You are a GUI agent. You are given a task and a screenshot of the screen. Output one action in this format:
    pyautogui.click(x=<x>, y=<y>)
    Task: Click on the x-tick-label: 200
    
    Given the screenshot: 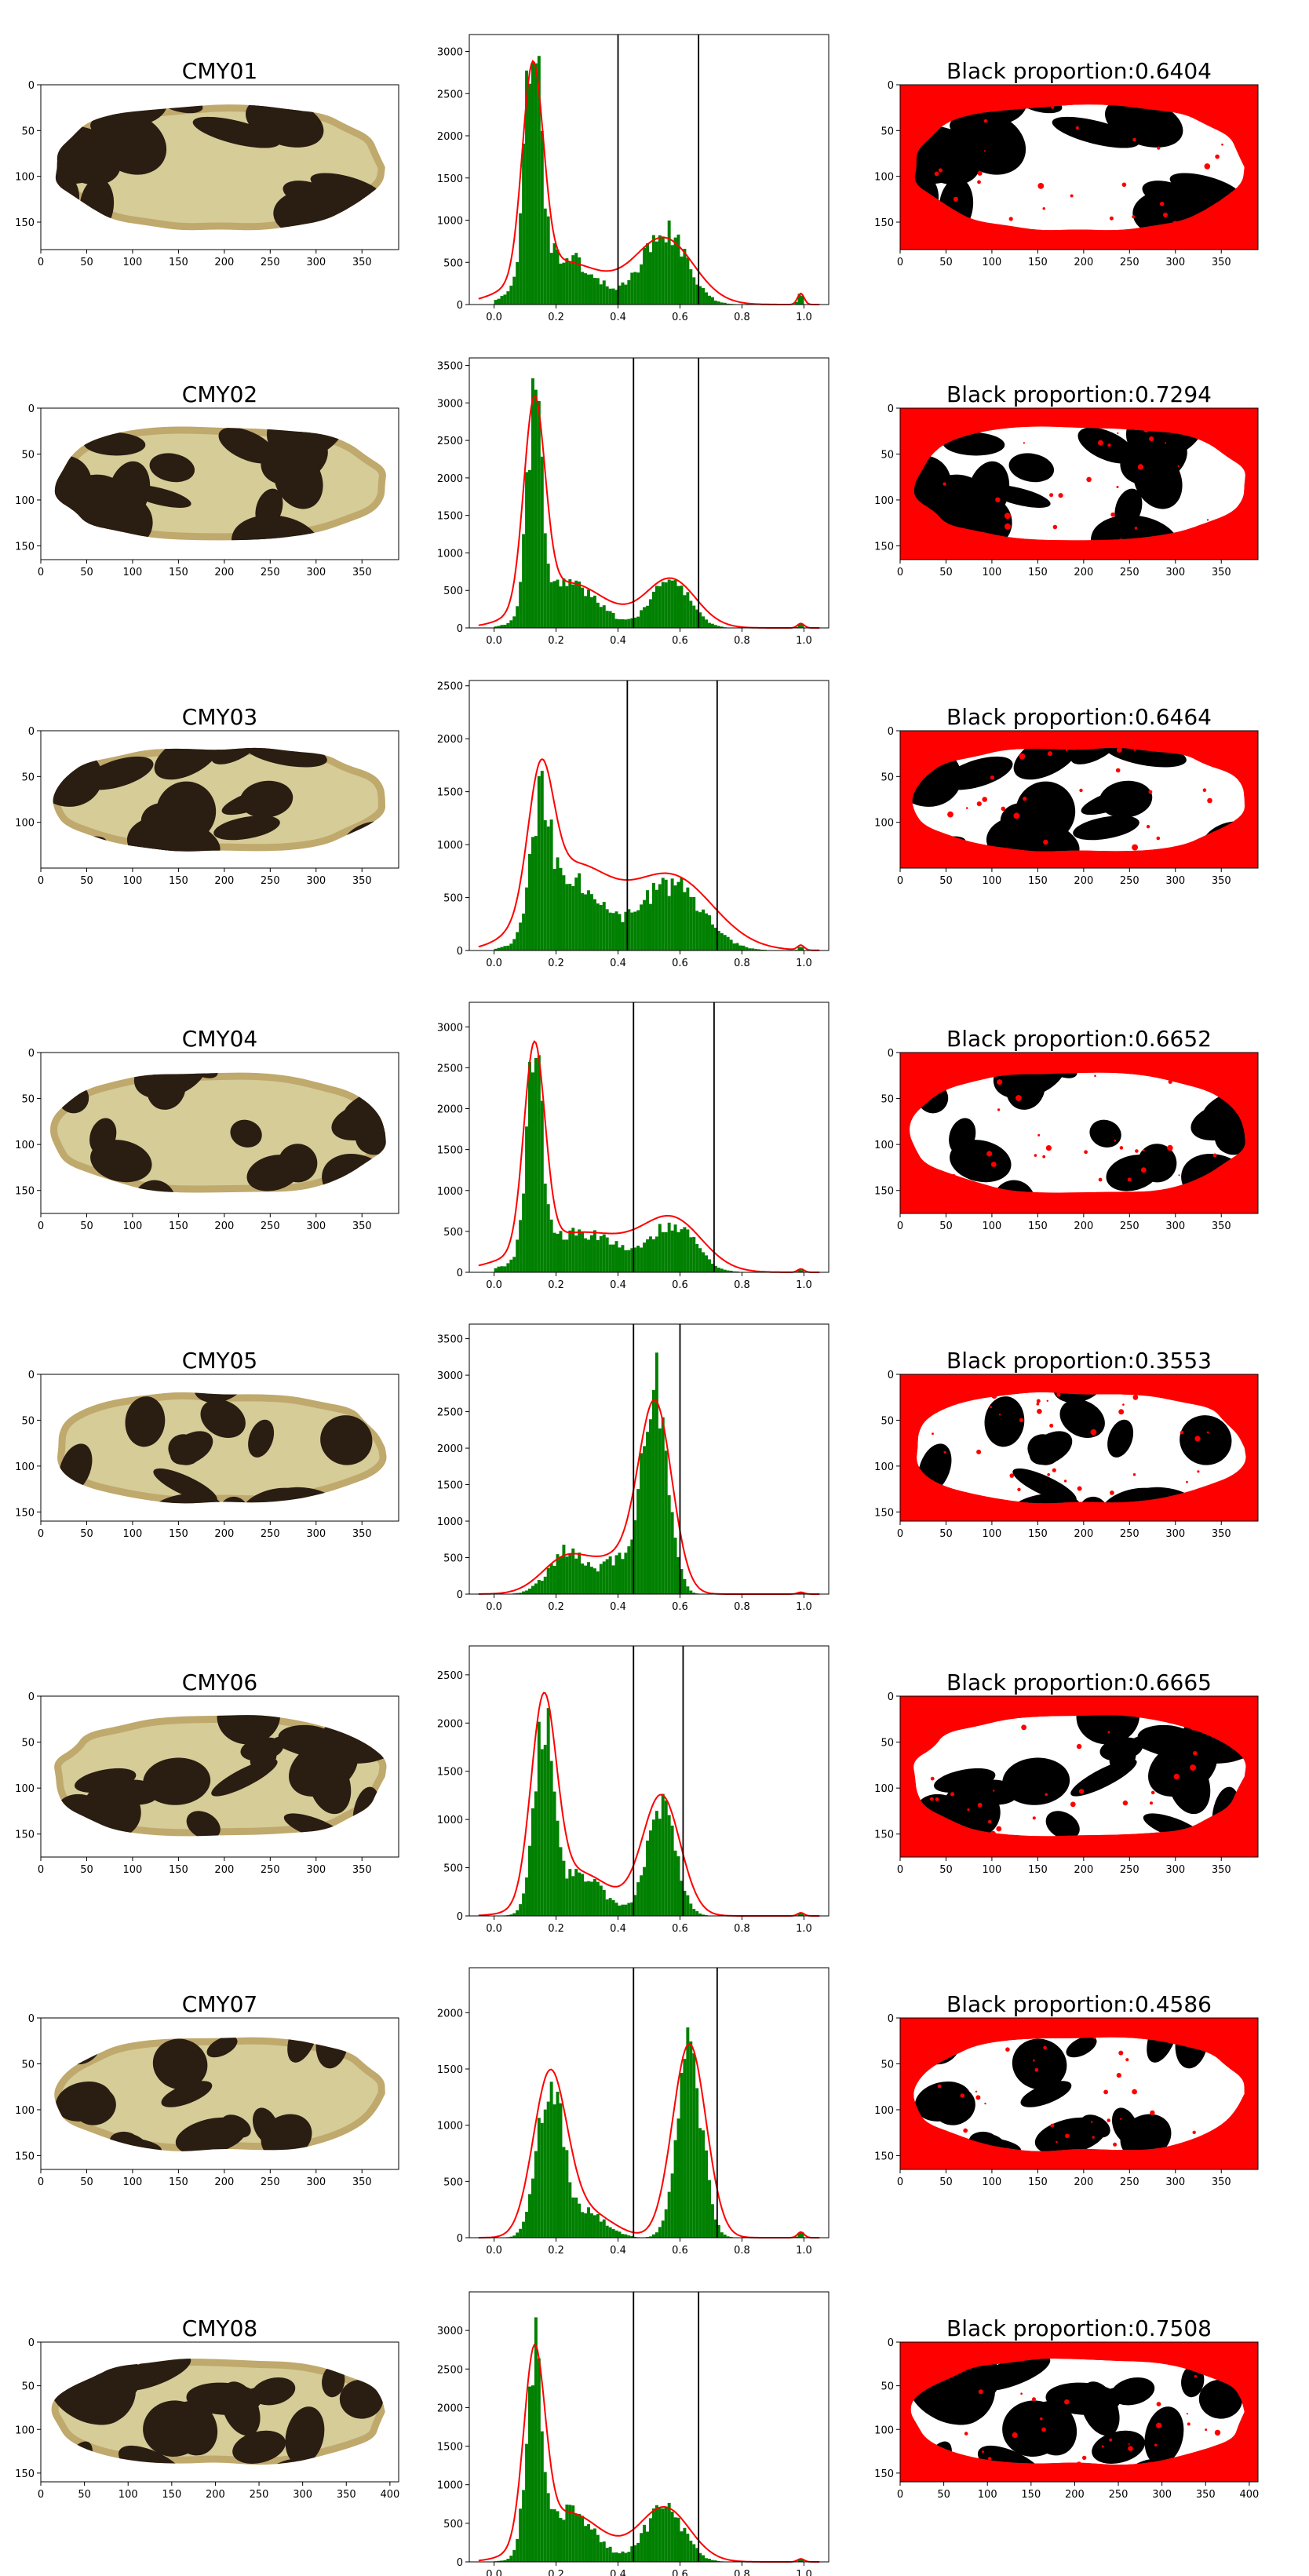 What is the action you would take?
    pyautogui.click(x=224, y=262)
    